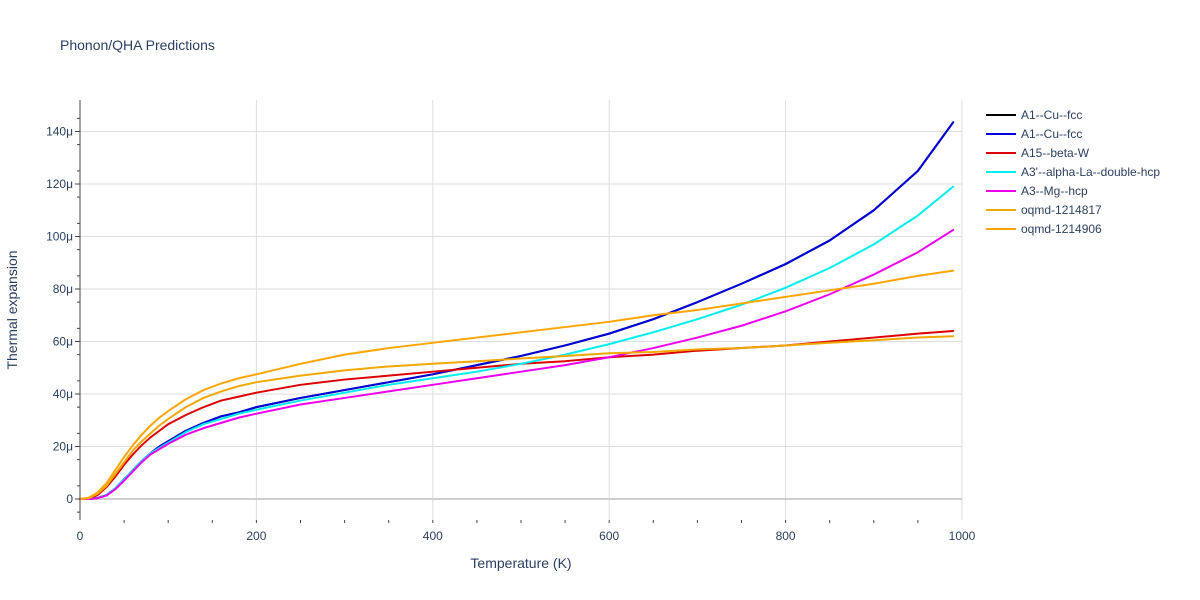 Image resolution: width=1200 pixels, height=600 pixels. I want to click on x-tick-label: 0, so click(80, 536).